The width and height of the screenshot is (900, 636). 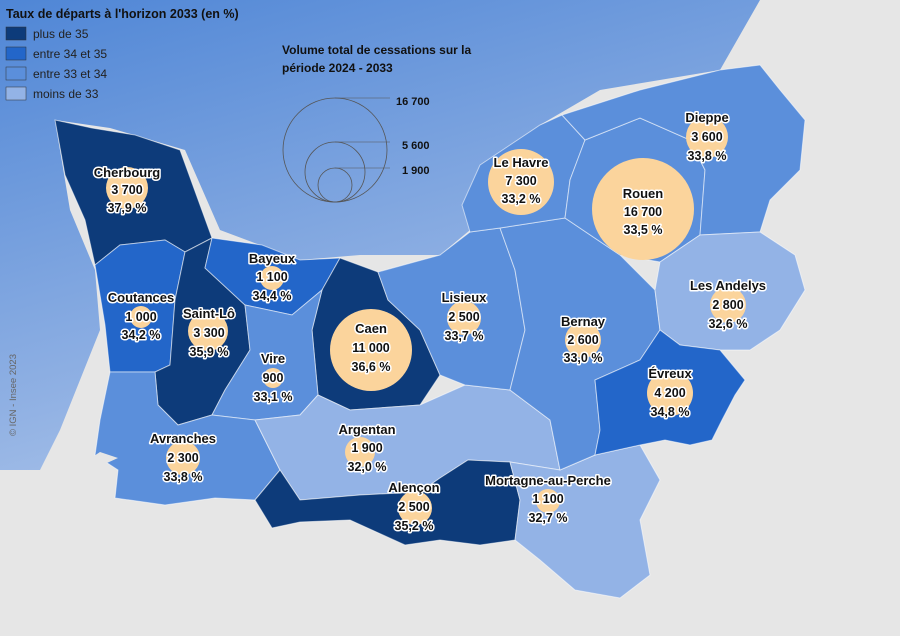 I want to click on zone-rate: 32,0 %, so click(x=367, y=467).